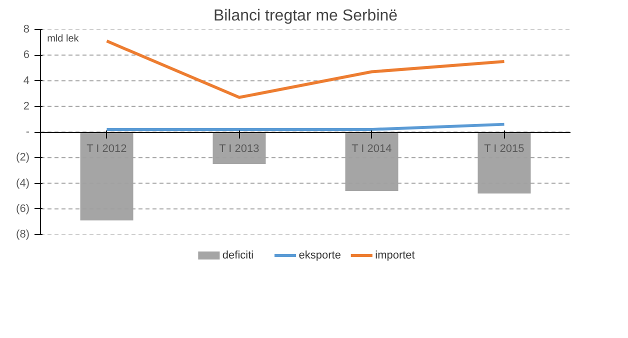 The height and width of the screenshot is (338, 628). I want to click on y-tick-label: (8), so click(23, 234).